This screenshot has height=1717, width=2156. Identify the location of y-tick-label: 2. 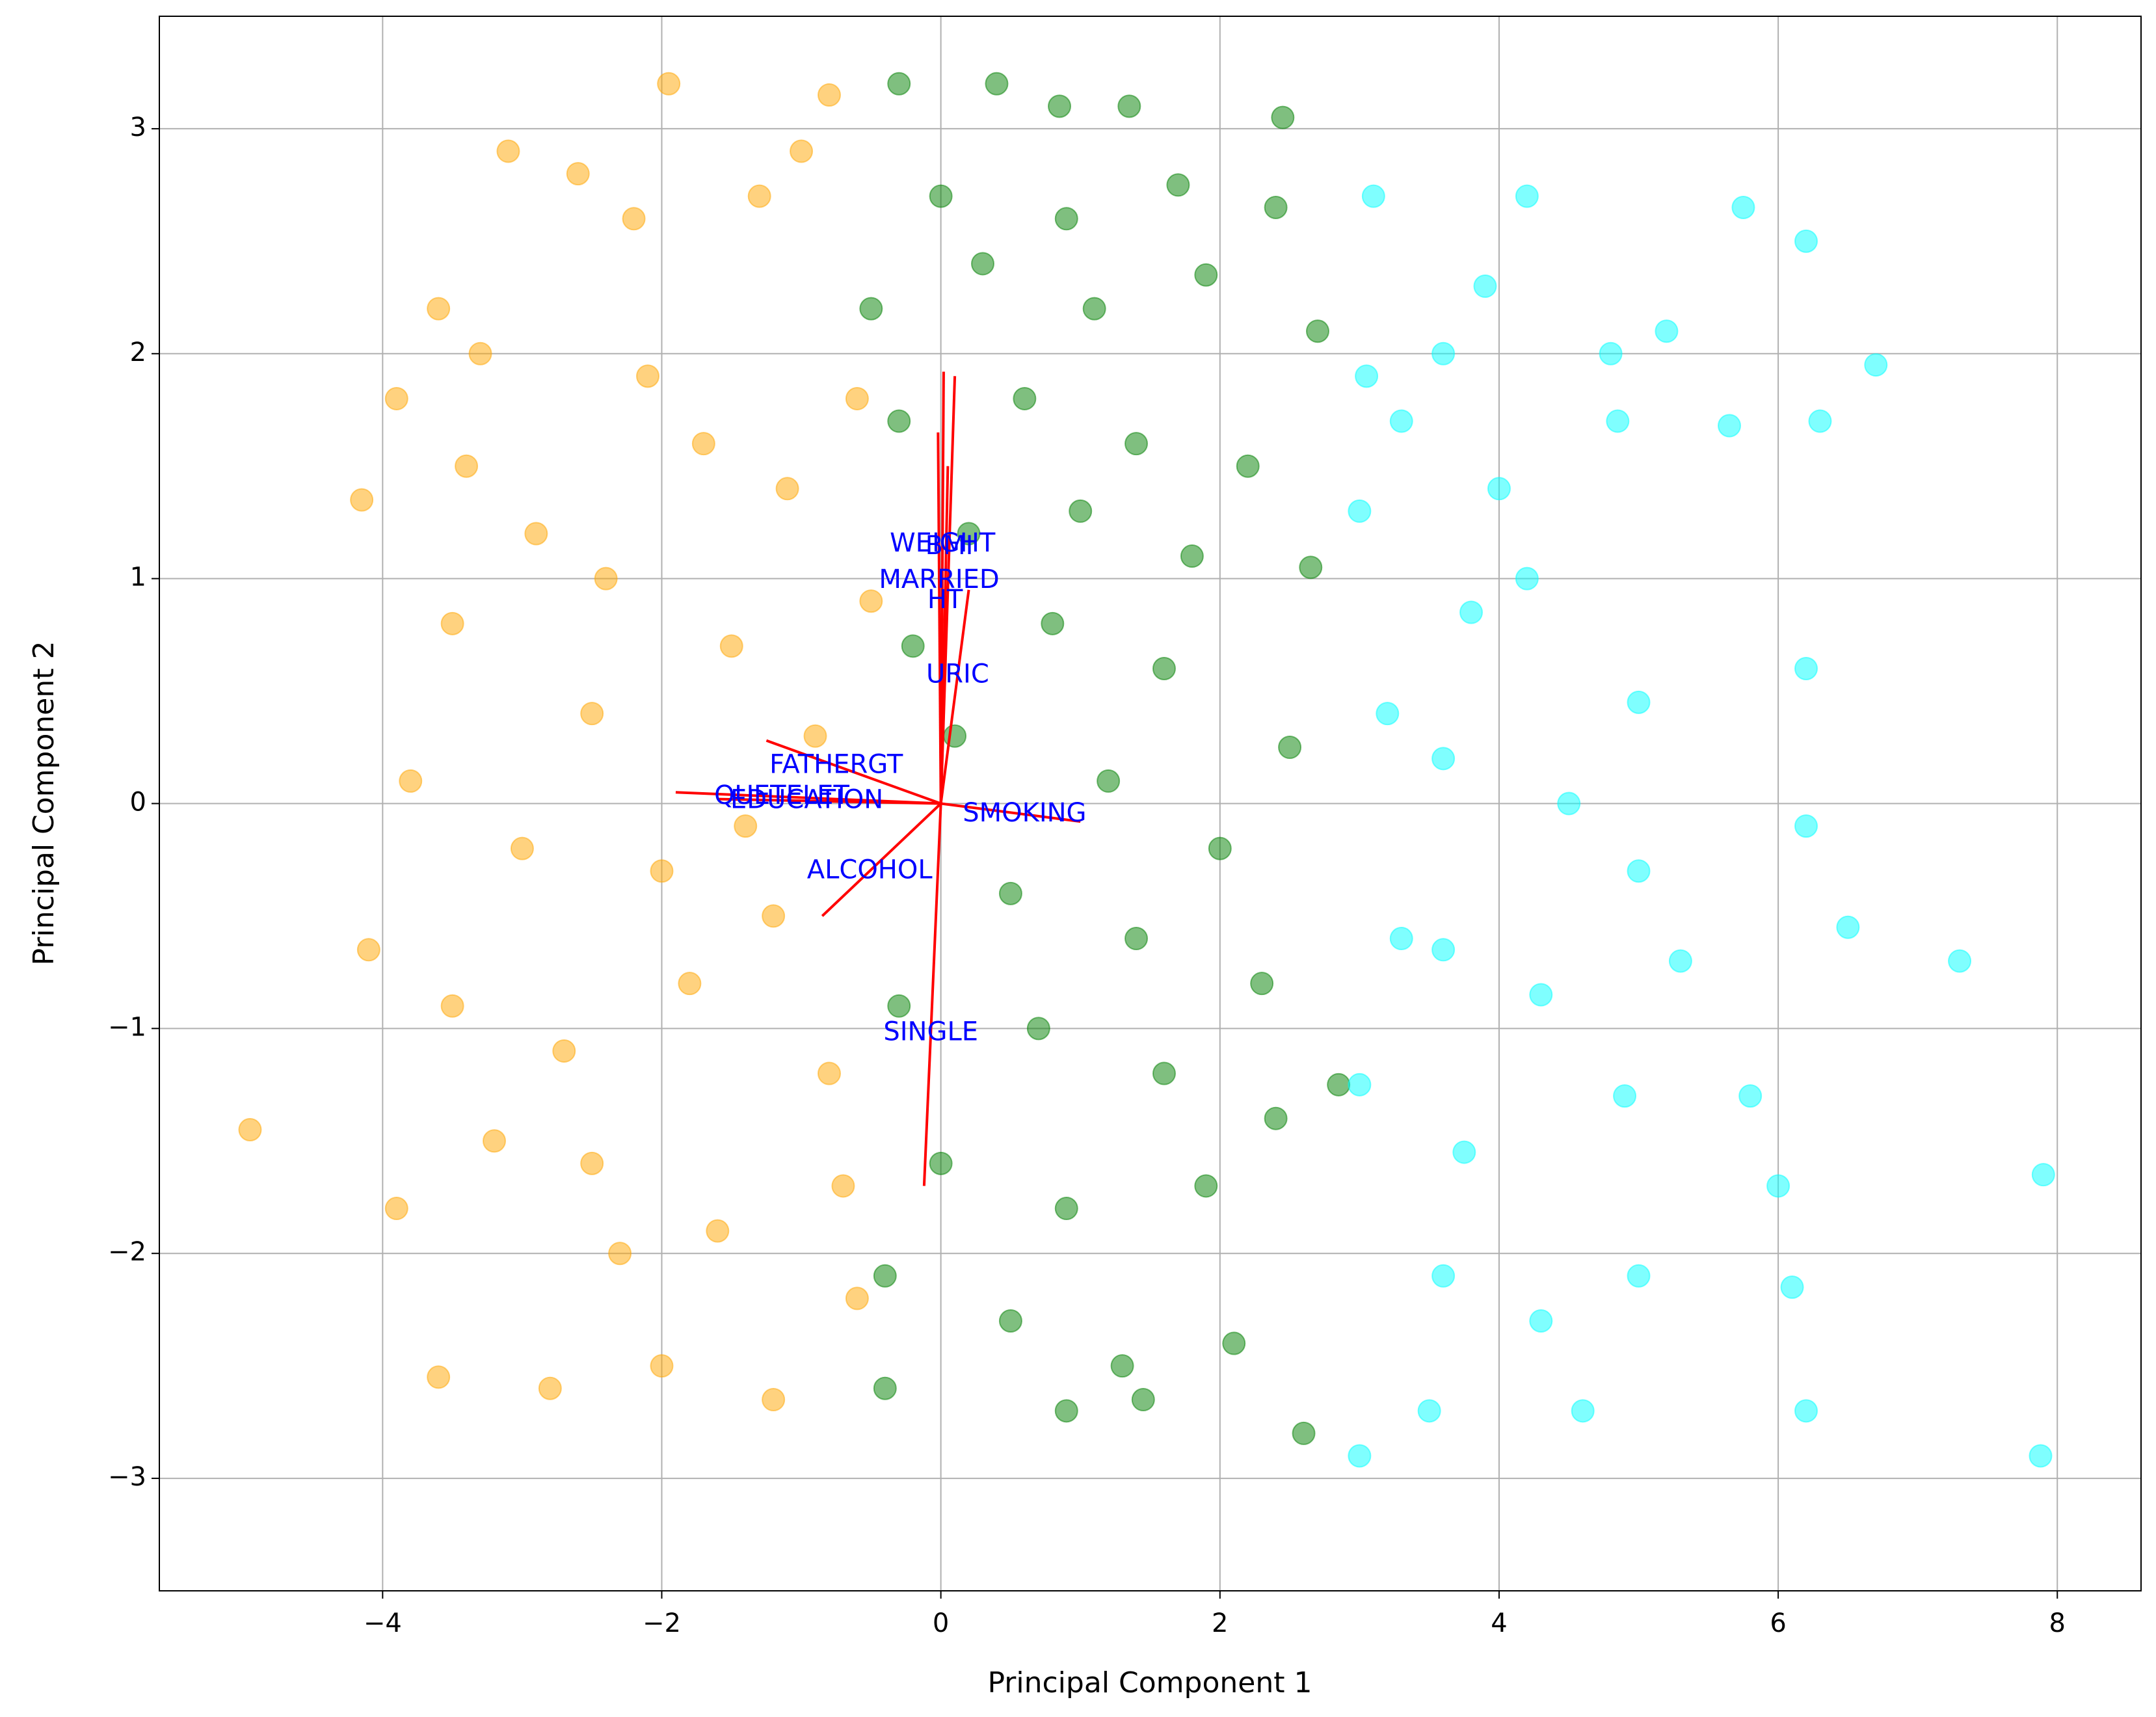
(138, 352).